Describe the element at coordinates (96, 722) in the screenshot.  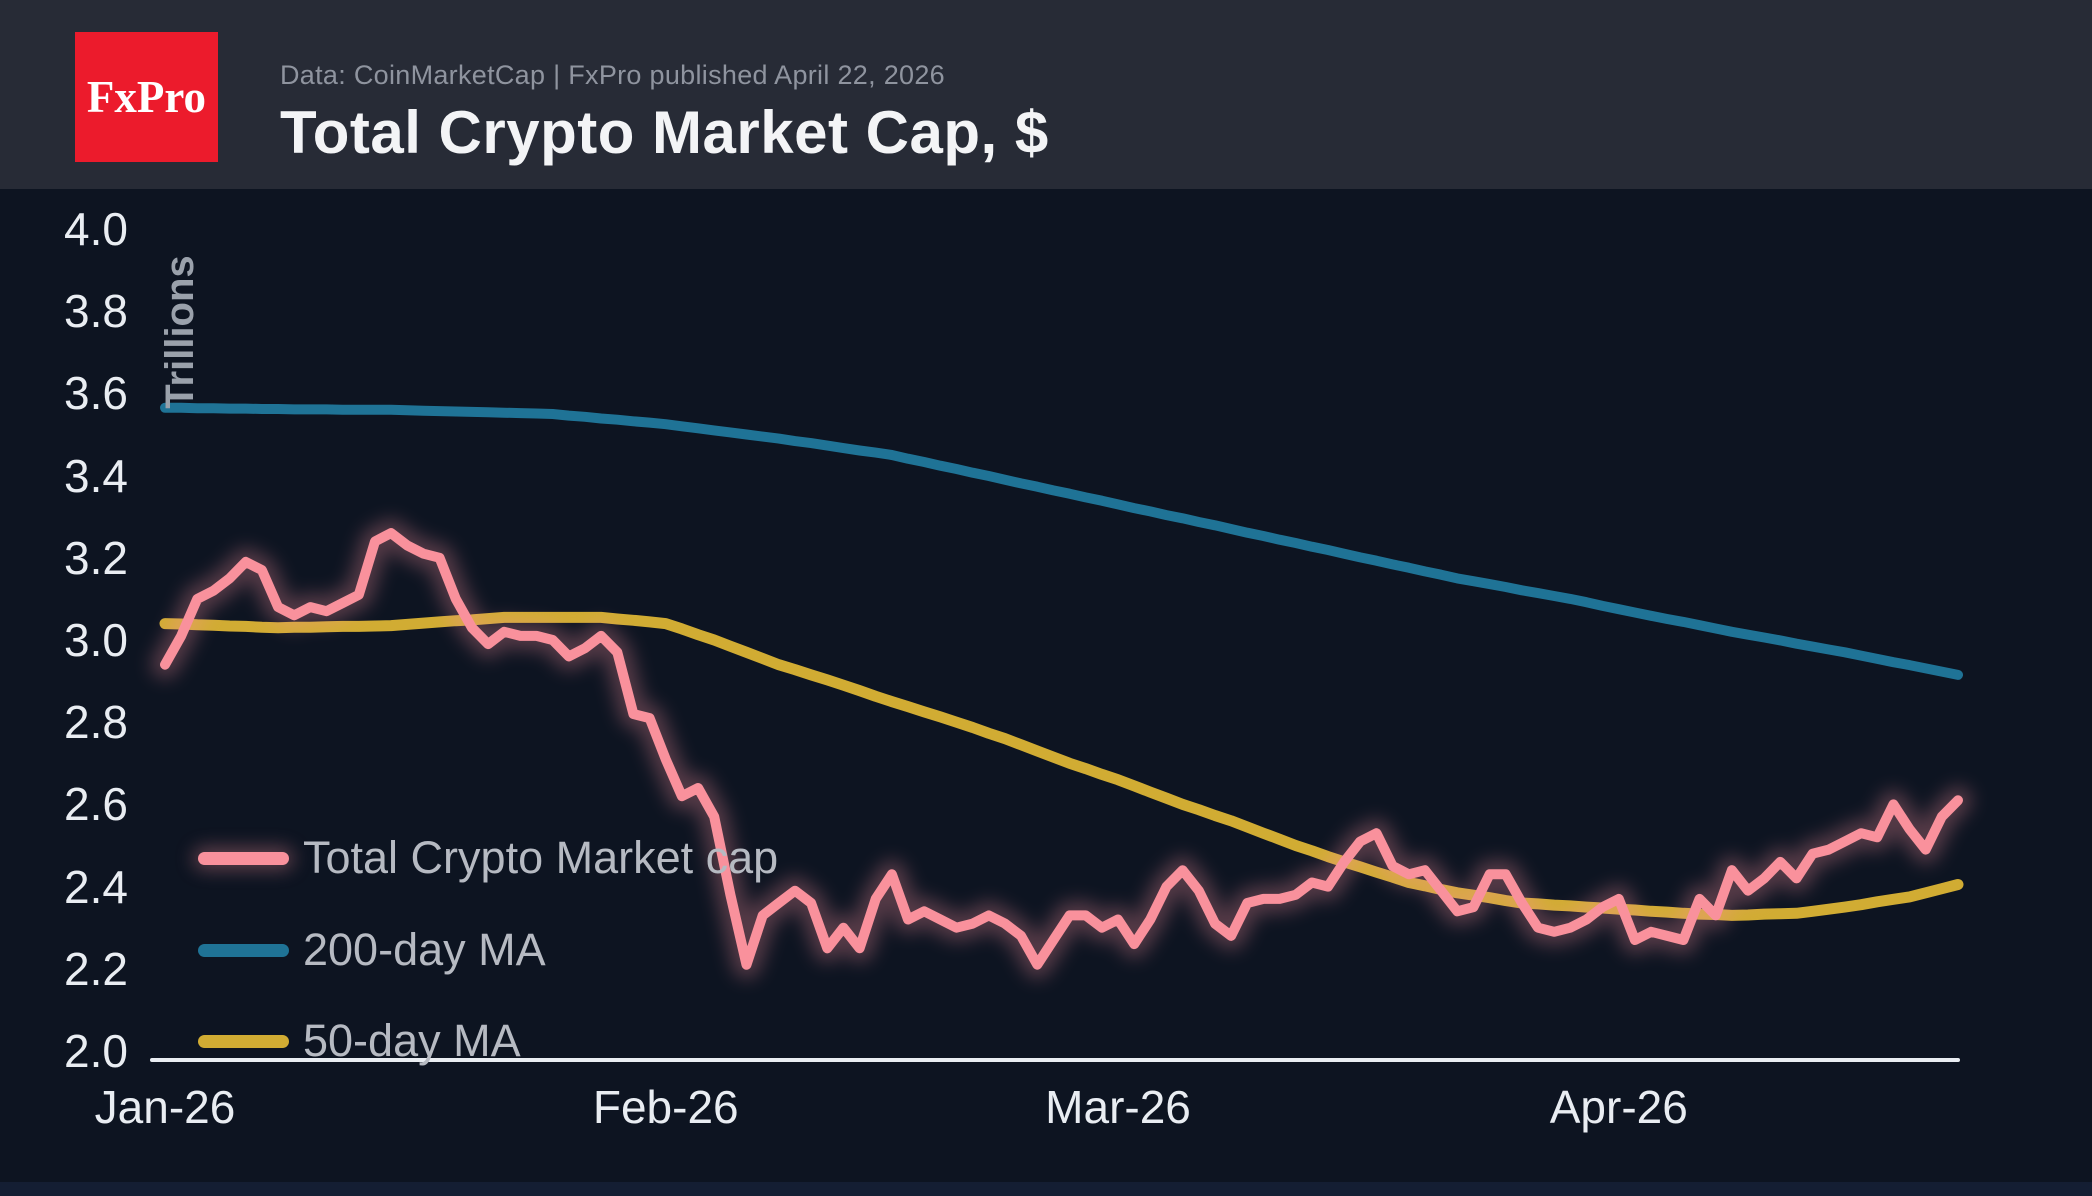
I see `y-tick-label: 2.8` at that location.